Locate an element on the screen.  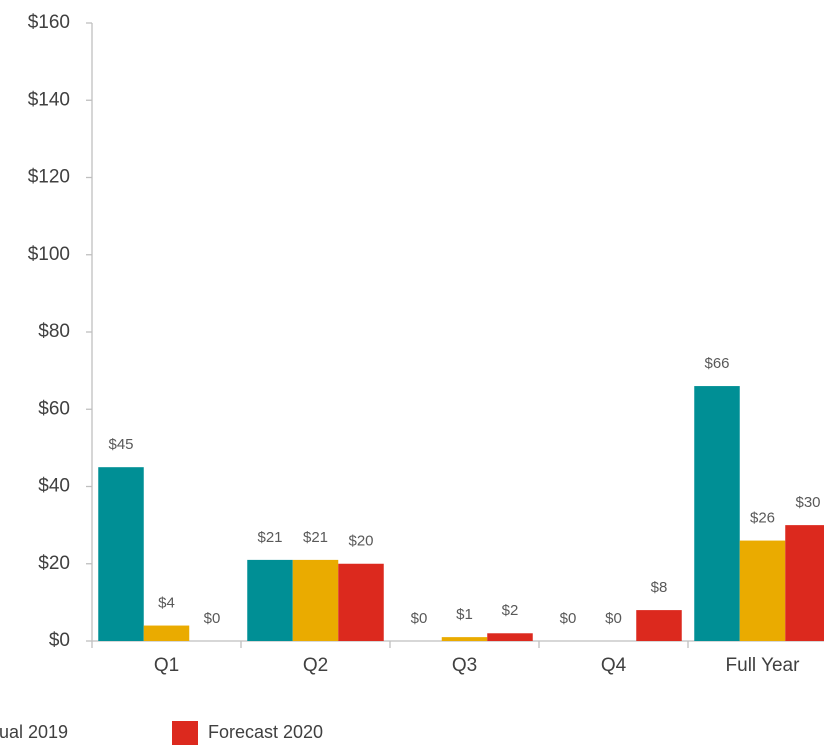
value-label: $30 is located at coordinates (807, 502).